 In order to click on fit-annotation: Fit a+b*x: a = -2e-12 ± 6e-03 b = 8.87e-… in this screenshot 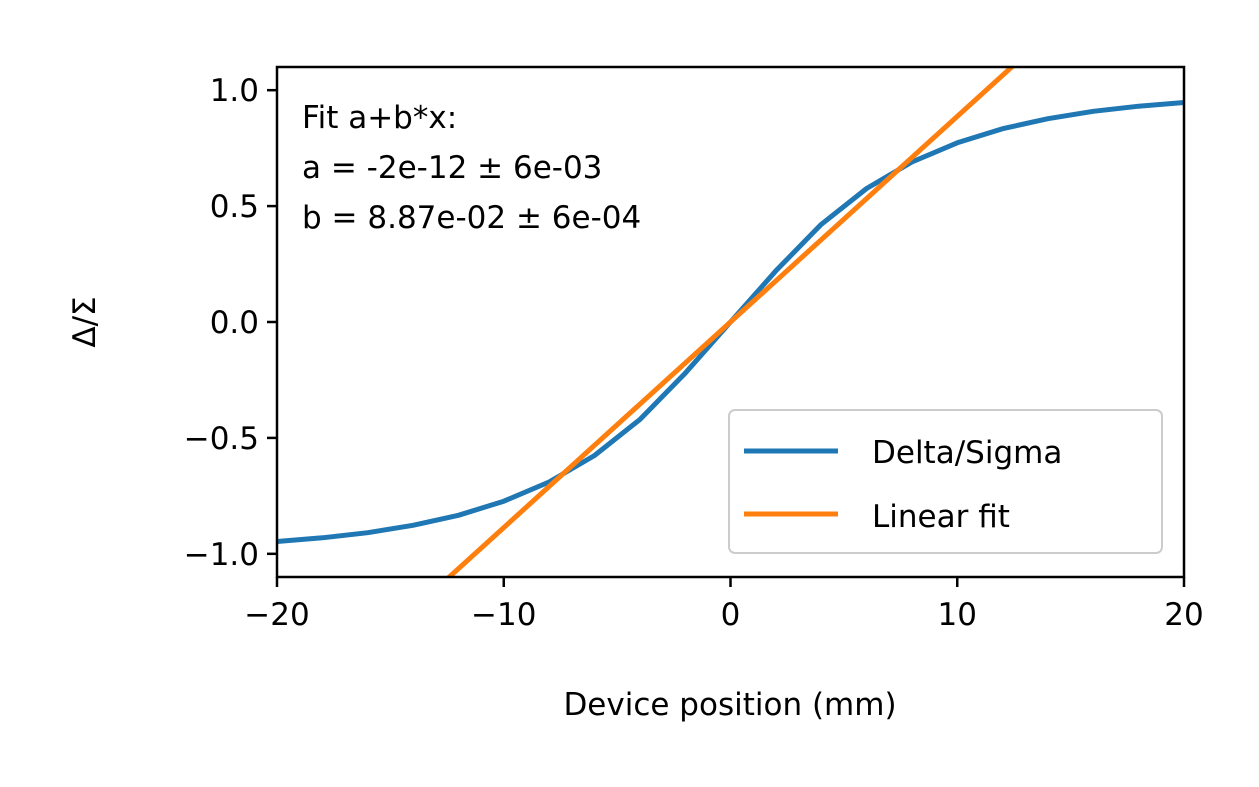, I will do `click(471, 168)`.